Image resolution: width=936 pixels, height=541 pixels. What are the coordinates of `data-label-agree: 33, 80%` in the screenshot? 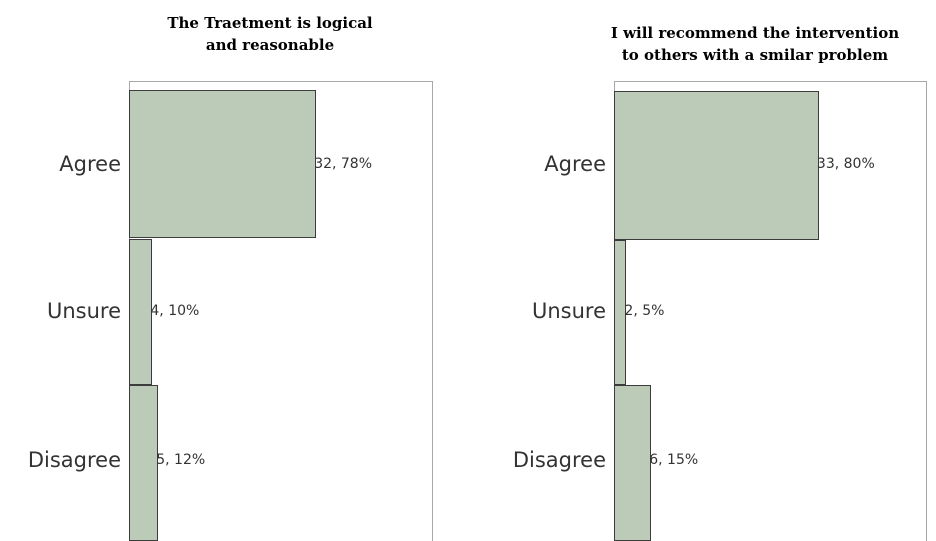 It's located at (845, 164).